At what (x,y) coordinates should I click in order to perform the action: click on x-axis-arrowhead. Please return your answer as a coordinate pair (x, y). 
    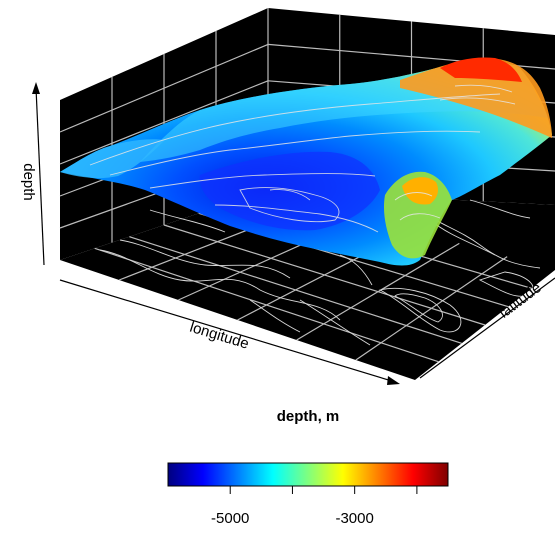
    Looking at the image, I should click on (393, 380).